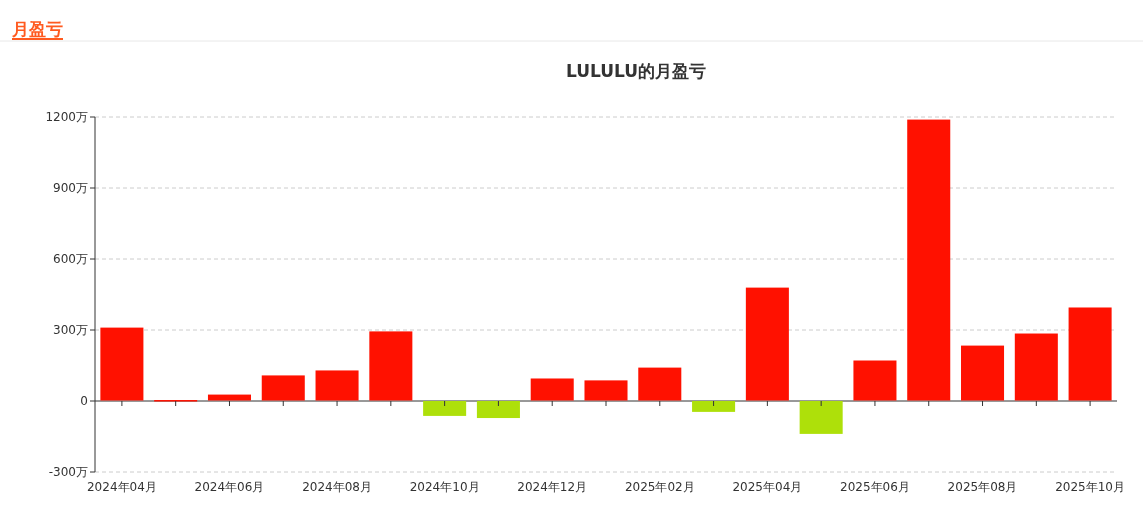 This screenshot has width=1143, height=509. What do you see at coordinates (70, 259) in the screenshot?
I see `y-tick-label: 600万` at bounding box center [70, 259].